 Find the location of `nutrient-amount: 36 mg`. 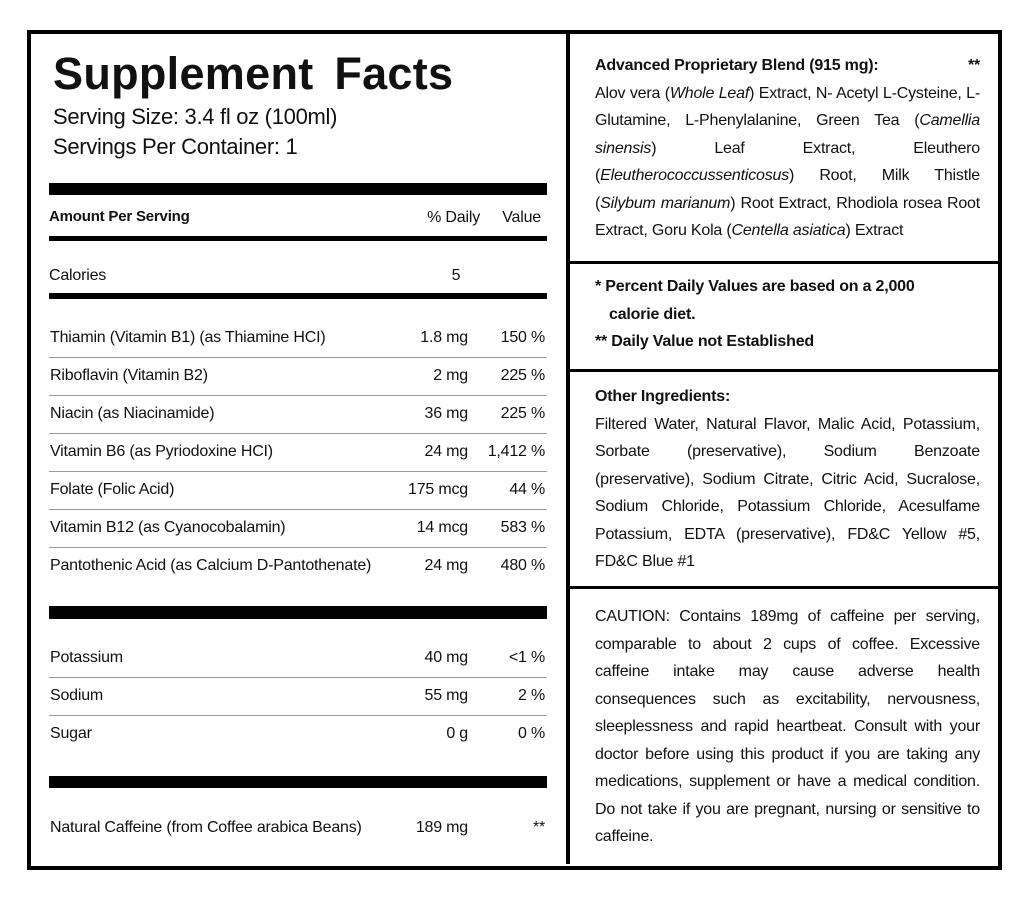

nutrient-amount: 36 mg is located at coordinates (446, 413).